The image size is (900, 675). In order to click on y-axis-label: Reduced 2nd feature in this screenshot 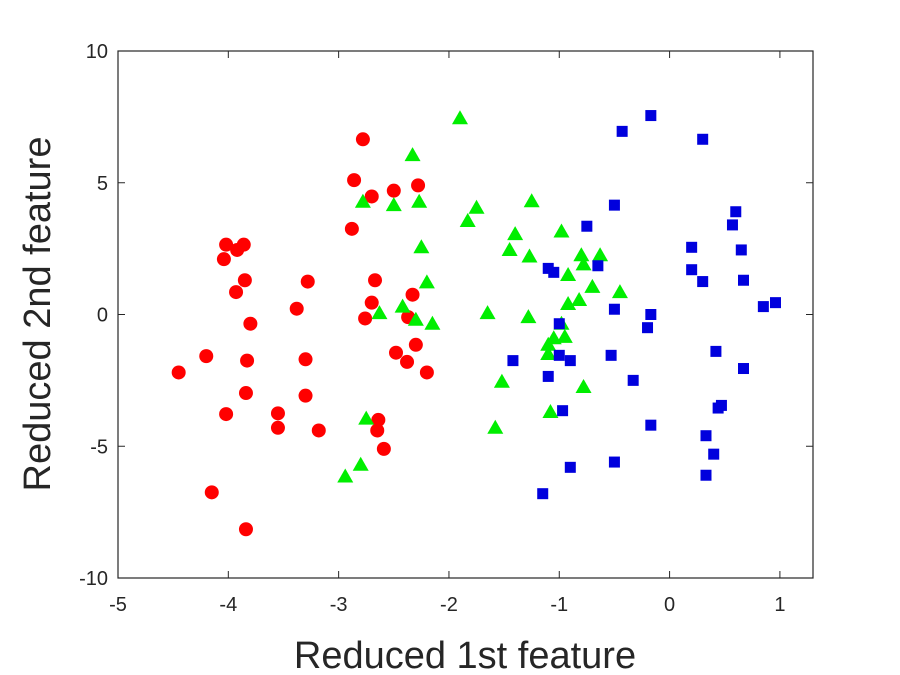, I will do `click(38, 314)`.